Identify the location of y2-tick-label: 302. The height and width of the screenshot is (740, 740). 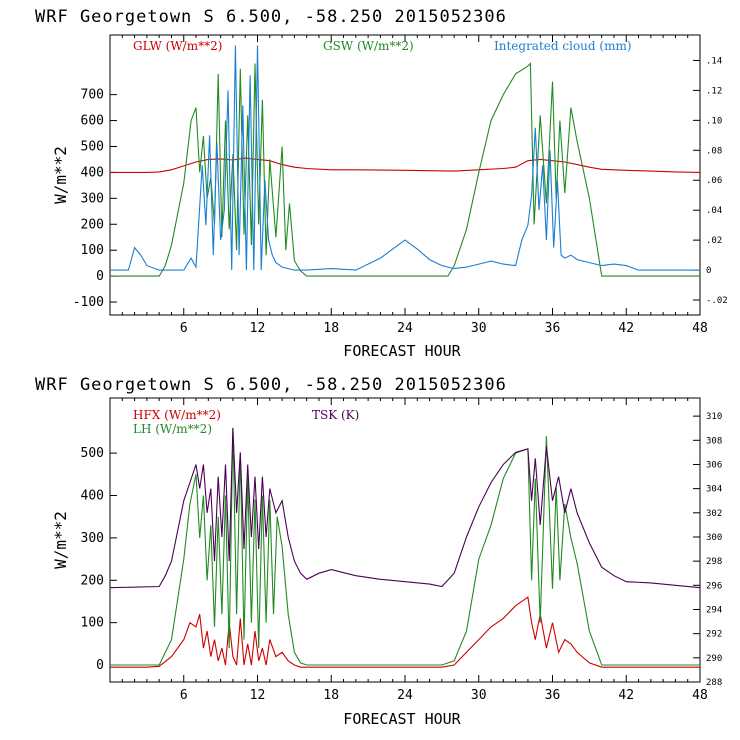
(714, 514).